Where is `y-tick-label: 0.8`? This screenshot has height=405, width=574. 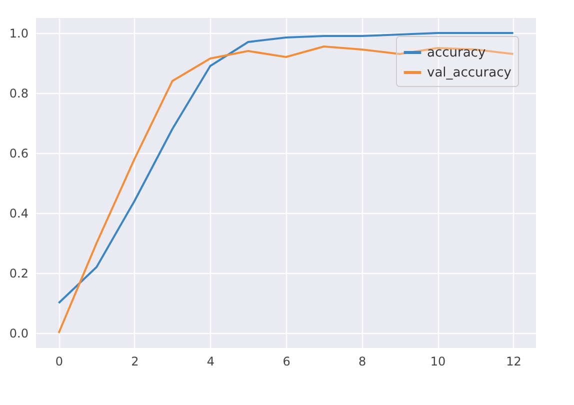 y-tick-label: 0.8 is located at coordinates (18, 93).